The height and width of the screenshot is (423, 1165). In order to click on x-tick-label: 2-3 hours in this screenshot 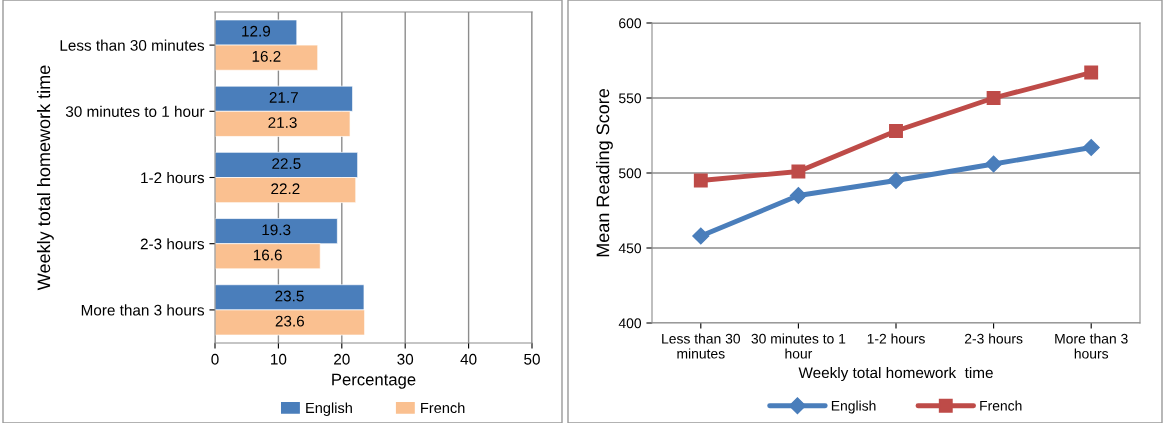, I will do `click(993, 338)`.